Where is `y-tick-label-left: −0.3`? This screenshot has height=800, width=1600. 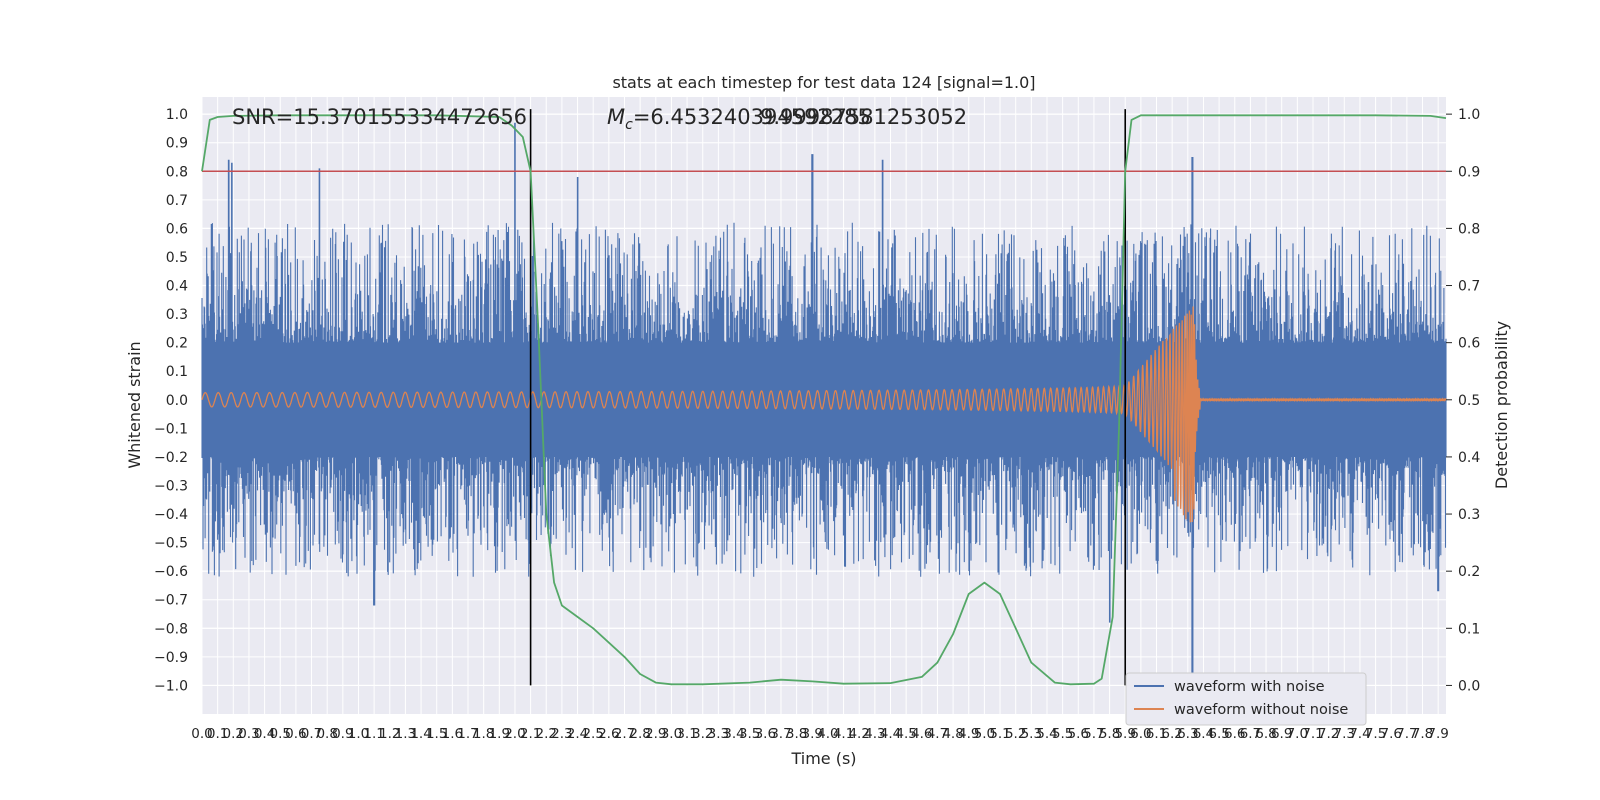 y-tick-label-left: −0.3 is located at coordinates (171, 486).